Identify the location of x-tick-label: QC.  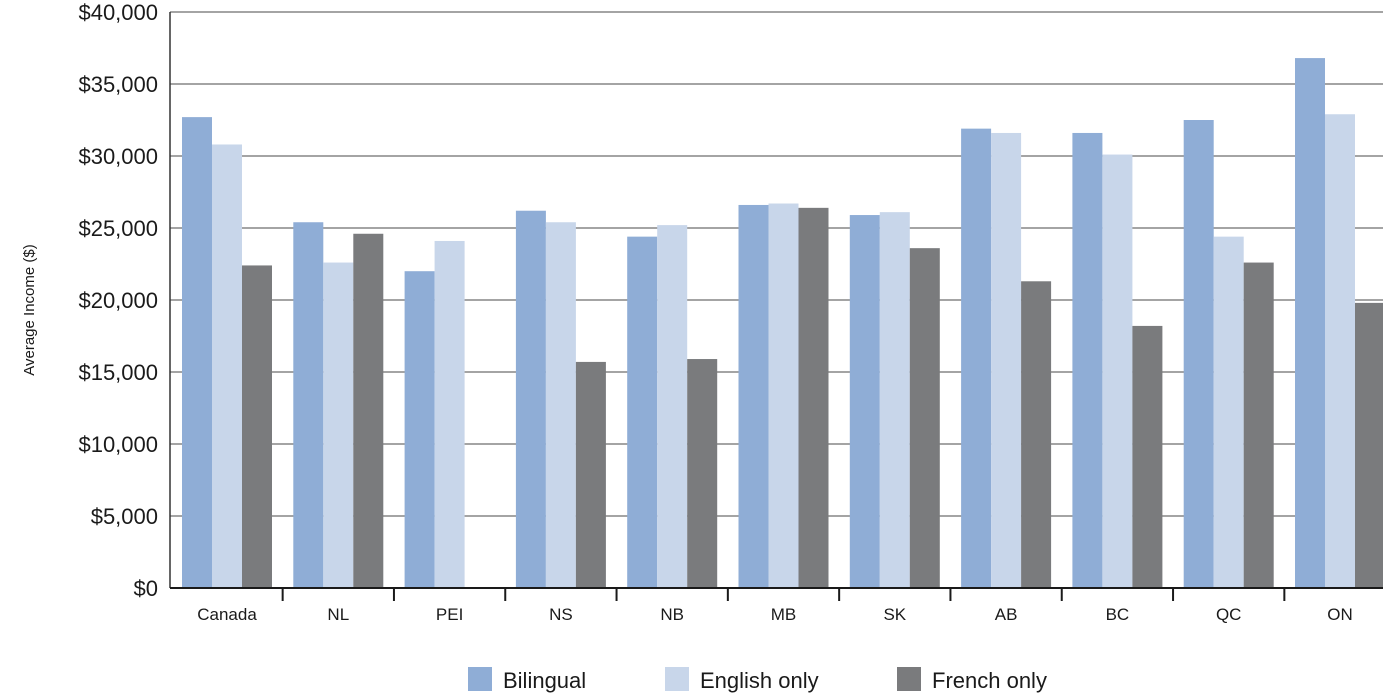
(1229, 614).